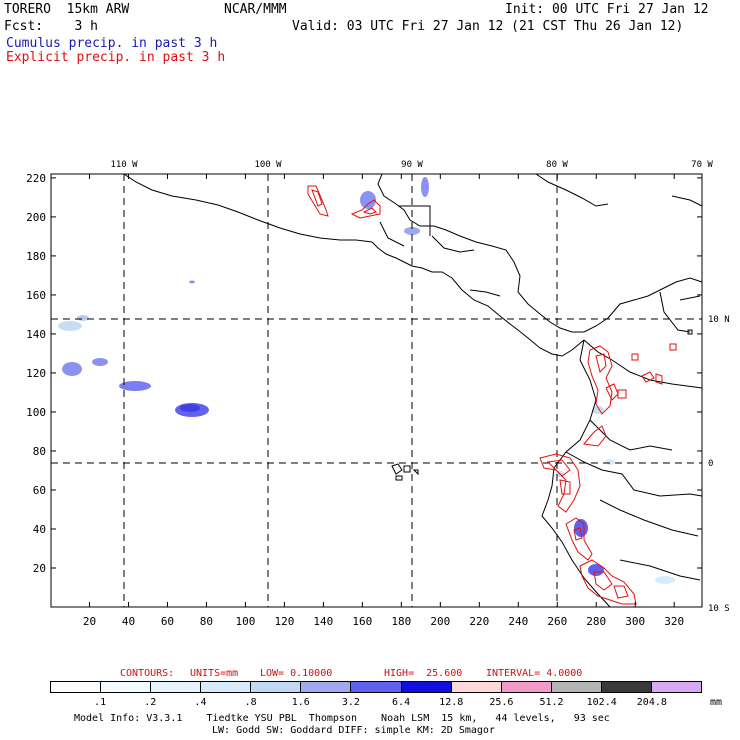 The image size is (740, 740). Describe the element at coordinates (596, 621) in the screenshot. I see `bottom-tick-label: 280` at that location.